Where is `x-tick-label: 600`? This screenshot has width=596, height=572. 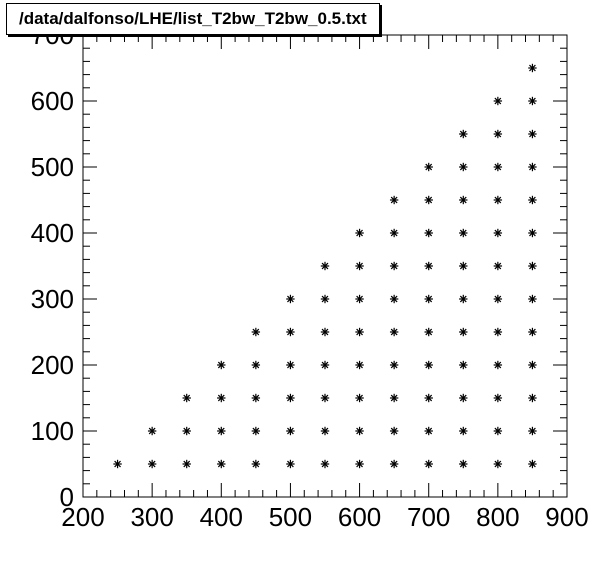
x-tick-label: 600 is located at coordinates (359, 517).